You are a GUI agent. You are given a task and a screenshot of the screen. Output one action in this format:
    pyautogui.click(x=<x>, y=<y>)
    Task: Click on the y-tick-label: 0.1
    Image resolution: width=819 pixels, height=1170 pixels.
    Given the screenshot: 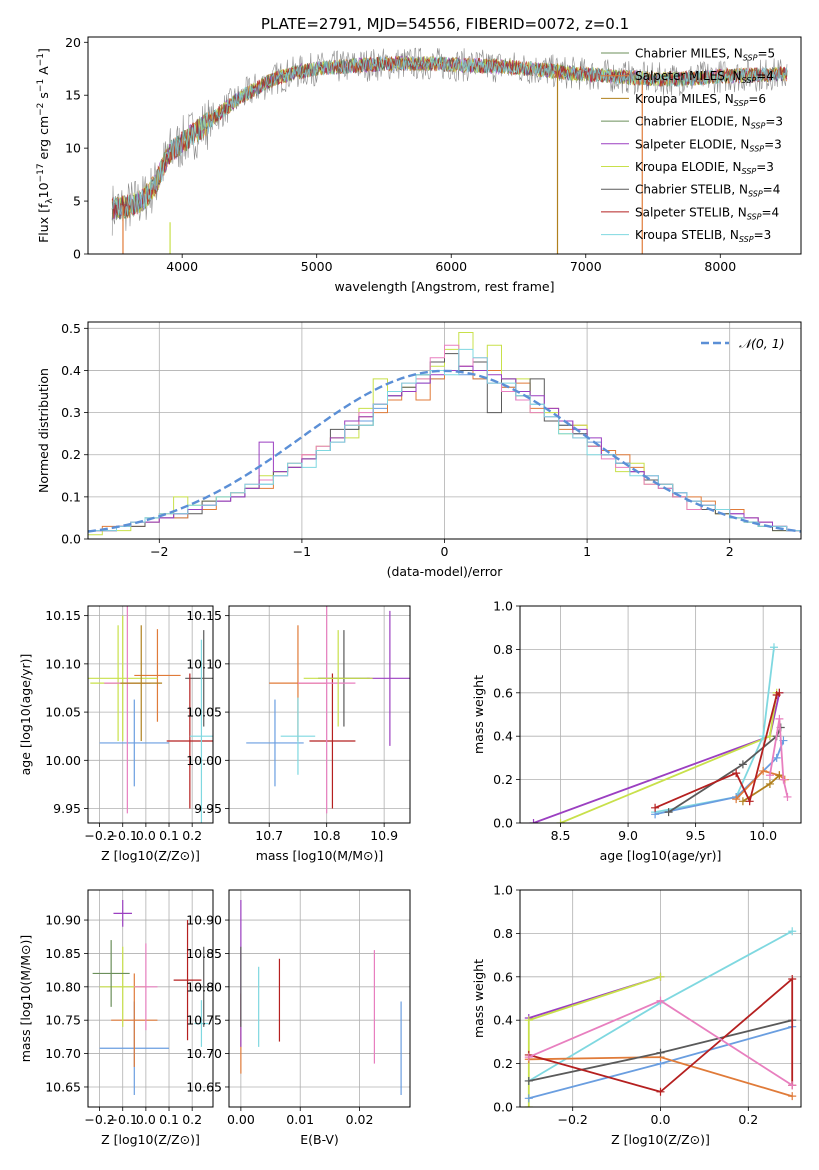 What is the action you would take?
    pyautogui.click(x=71, y=496)
    